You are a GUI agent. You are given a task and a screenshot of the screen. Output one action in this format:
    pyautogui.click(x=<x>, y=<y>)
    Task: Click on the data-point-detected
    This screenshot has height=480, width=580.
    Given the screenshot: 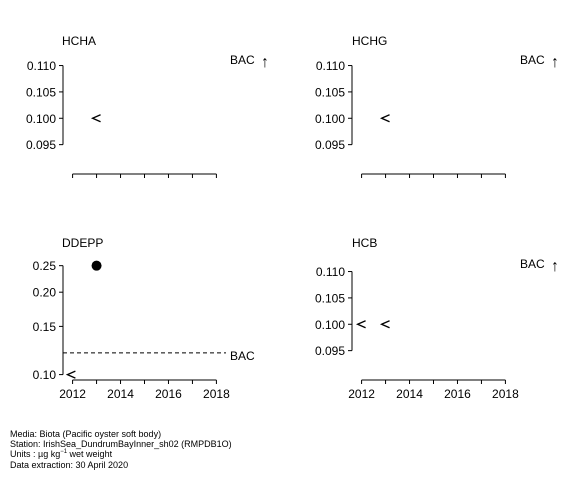 What is the action you would take?
    pyautogui.click(x=96, y=265)
    